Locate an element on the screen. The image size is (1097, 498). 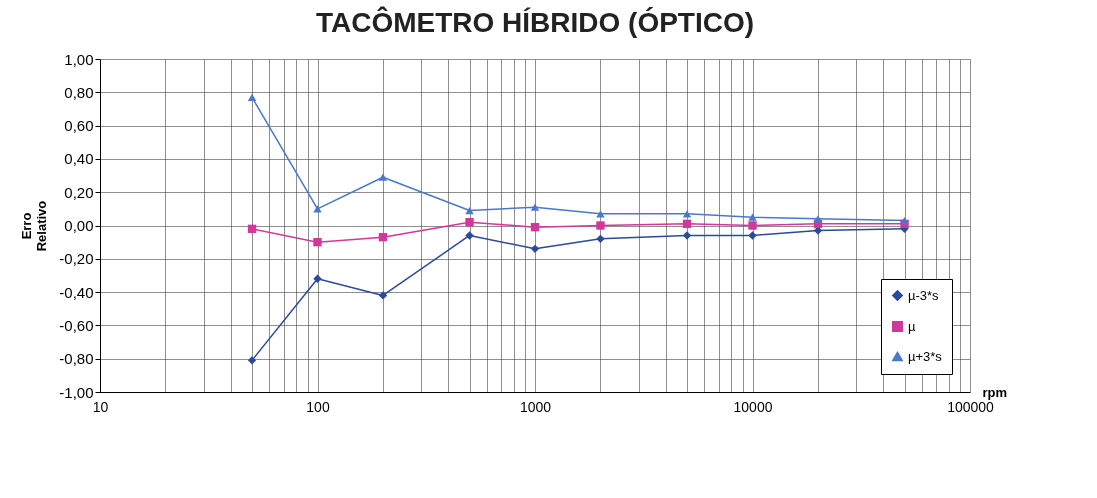
y-tick-label: -0,80 is located at coordinates (76, 359).